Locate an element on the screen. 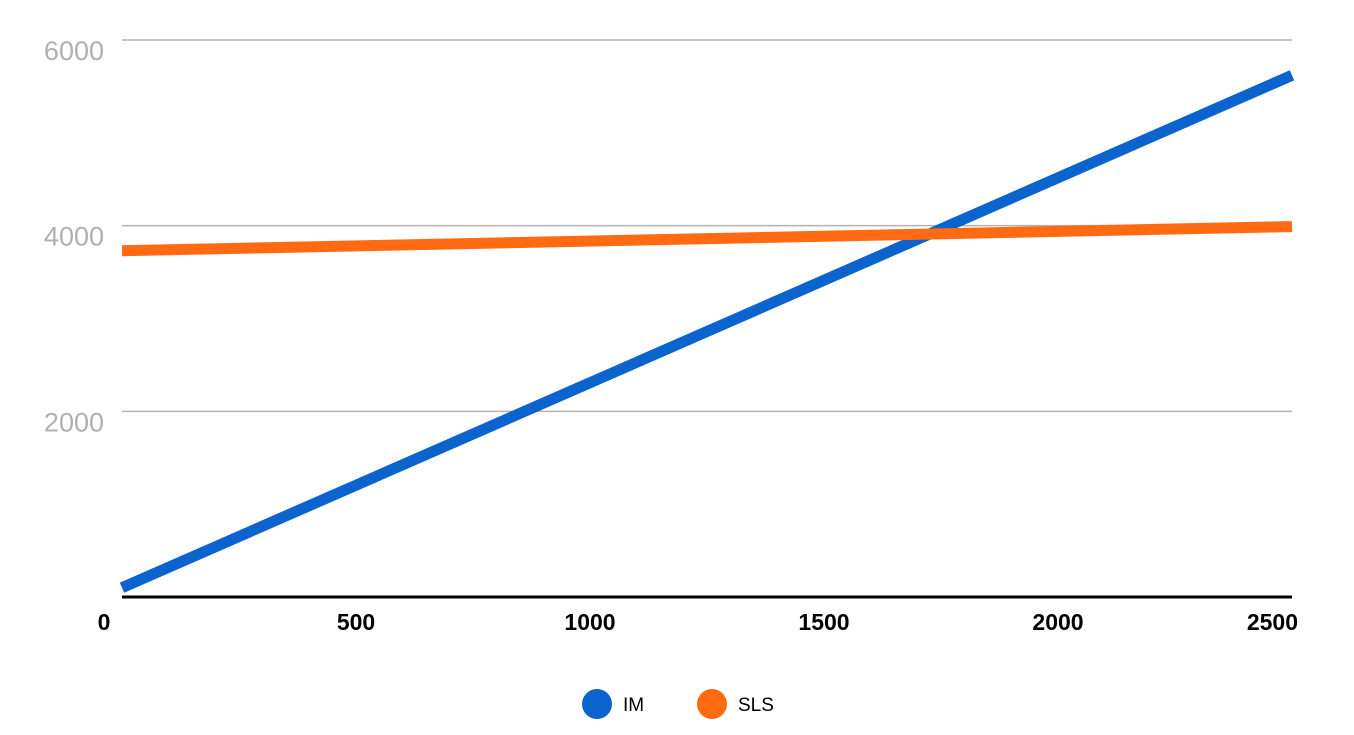 Image resolution: width=1354 pixels, height=735 pixels. series-line-sls is located at coordinates (707, 239).